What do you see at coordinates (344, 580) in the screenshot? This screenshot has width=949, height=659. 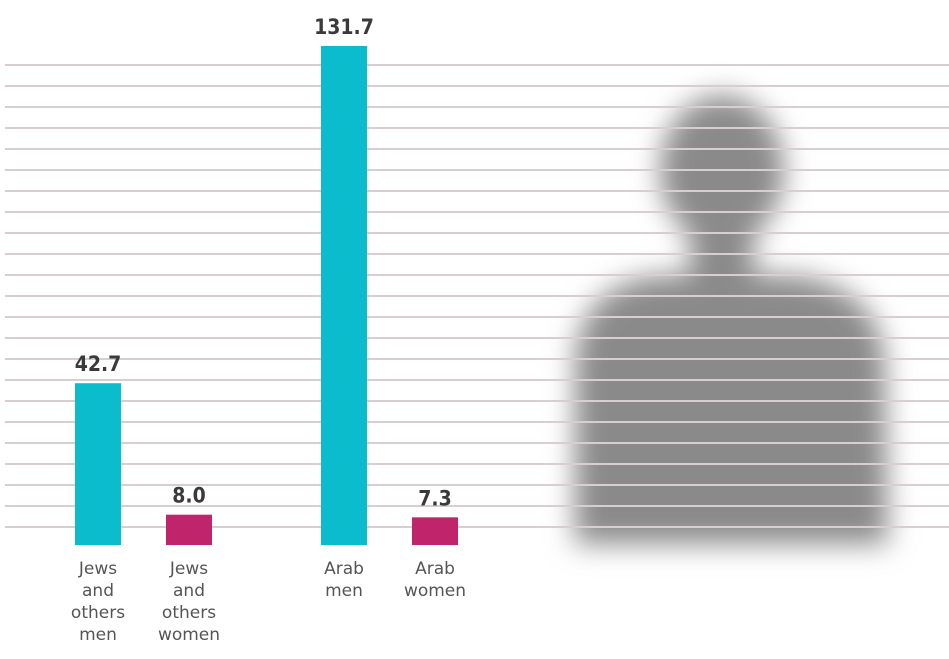 I see `x-tick-label: Arab men` at bounding box center [344, 580].